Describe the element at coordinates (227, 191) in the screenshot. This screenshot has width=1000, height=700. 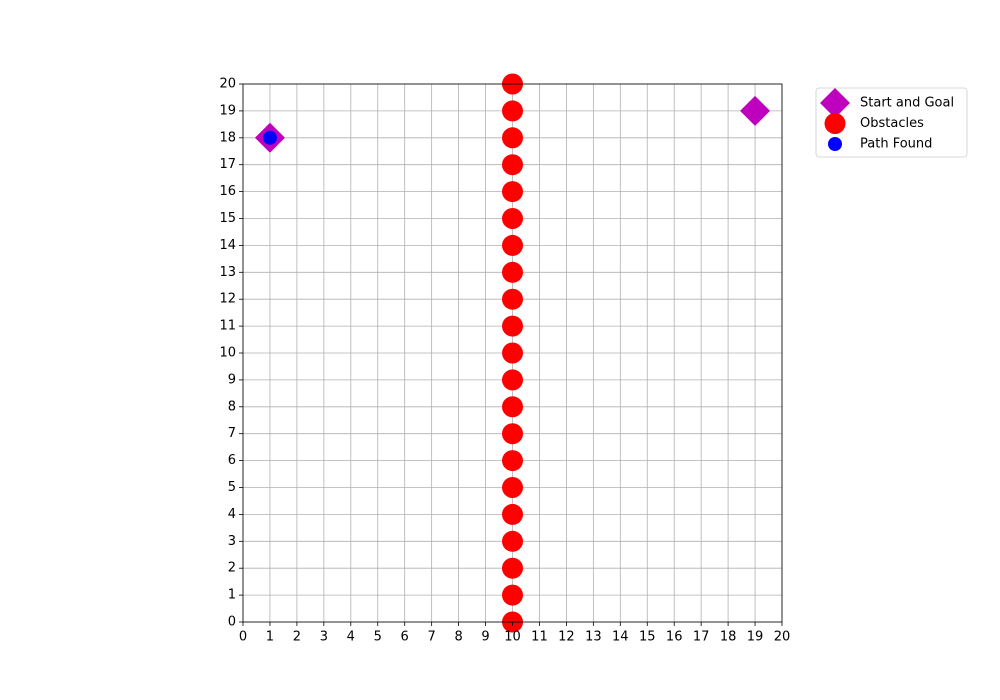
I see `y-tick-label: 16` at that location.